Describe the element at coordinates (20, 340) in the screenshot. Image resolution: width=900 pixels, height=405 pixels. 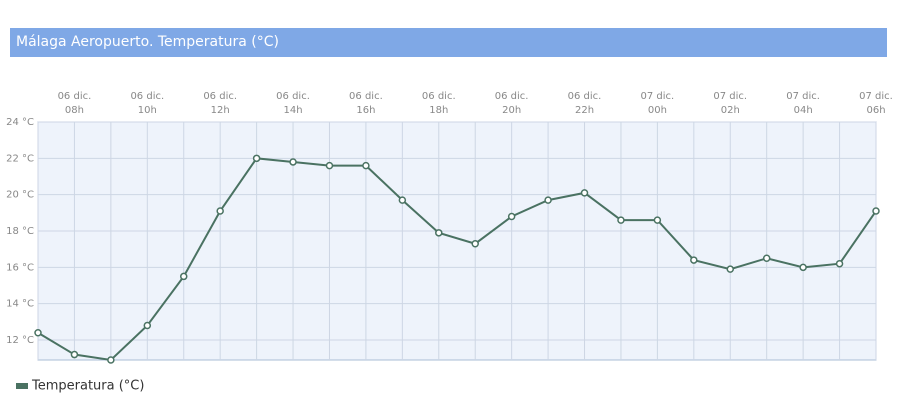
I see `y-tick-label: 12 °C` at that location.